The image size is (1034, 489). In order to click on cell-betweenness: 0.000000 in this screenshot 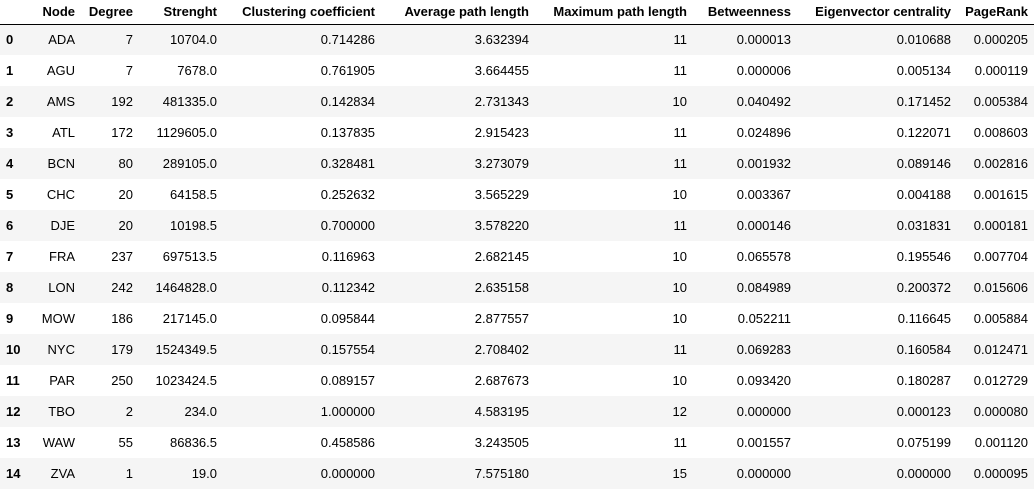, I will do `click(763, 411)`.